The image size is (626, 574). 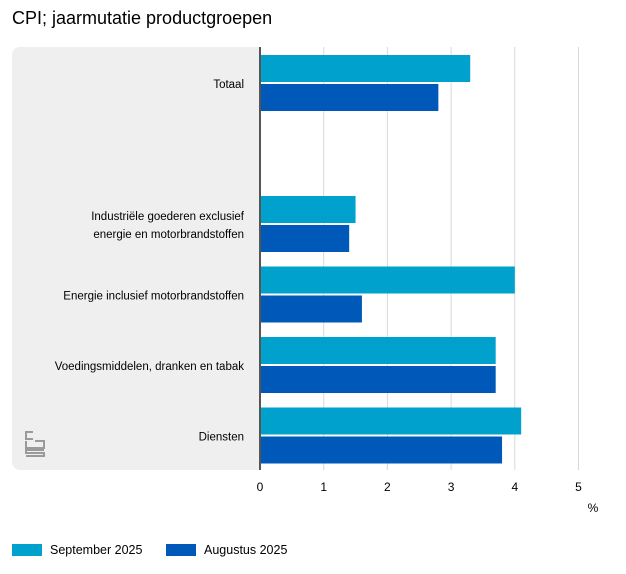 I want to click on legend-item-september: September 2025, so click(x=77, y=550).